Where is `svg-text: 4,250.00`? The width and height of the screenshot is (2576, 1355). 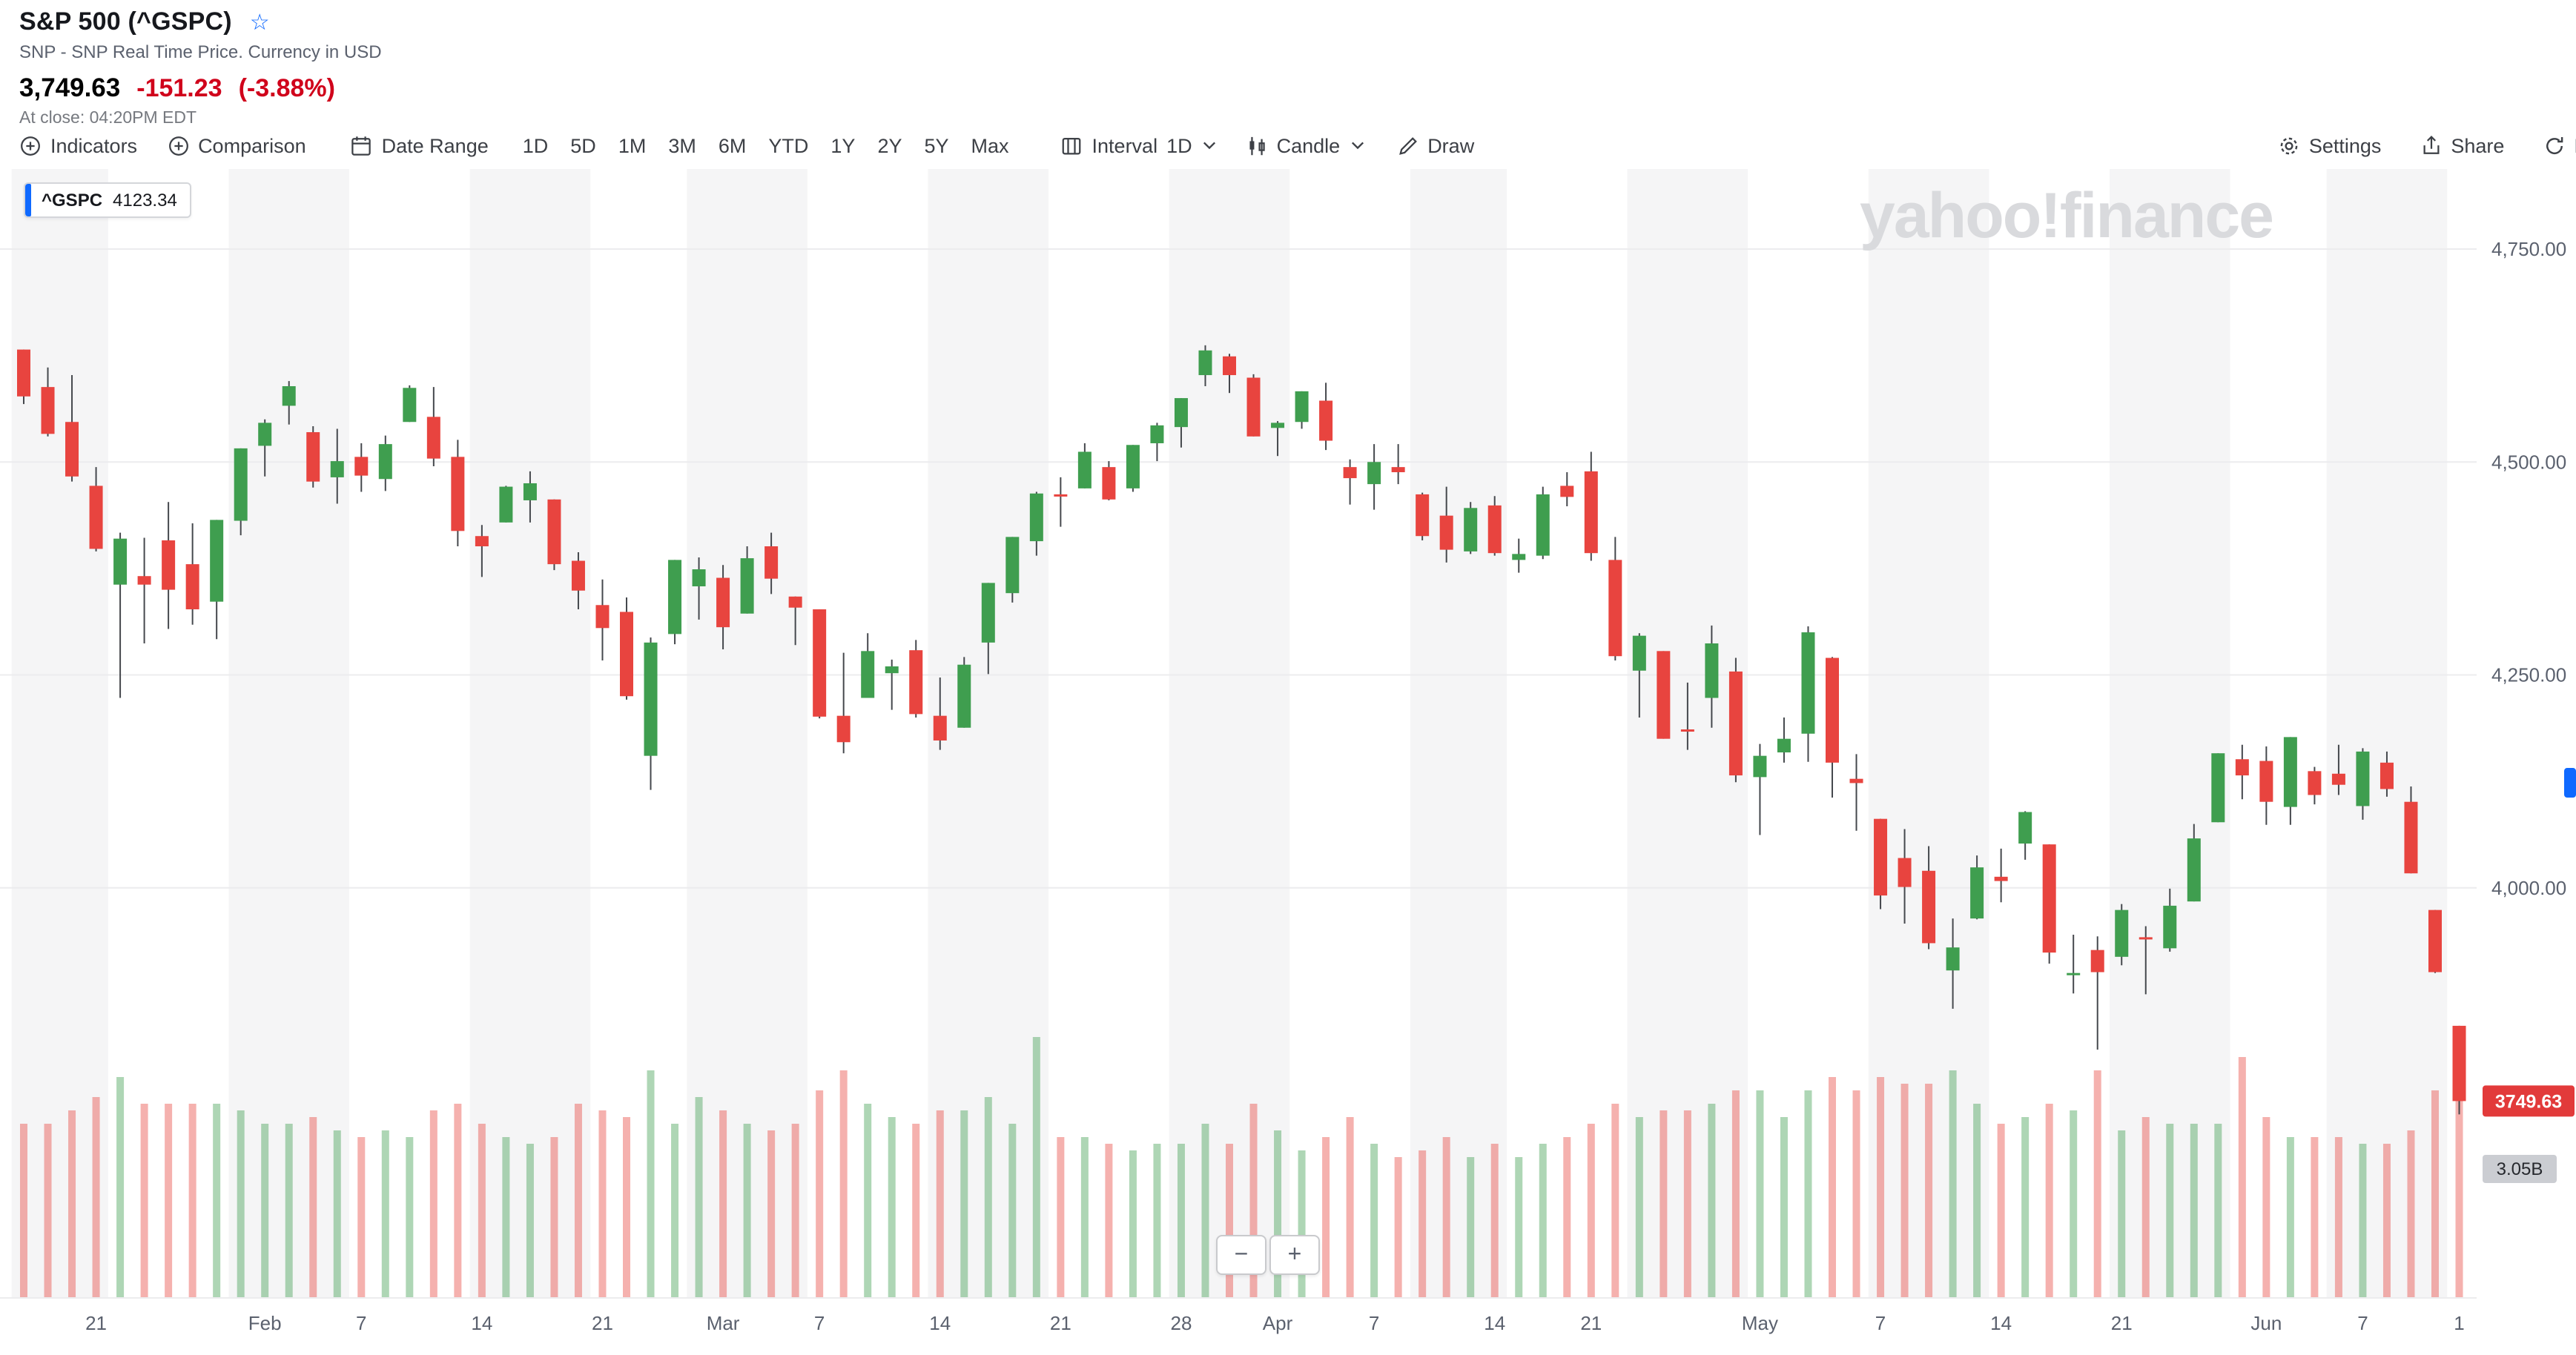 svg-text: 4,250.00 is located at coordinates (2528, 675).